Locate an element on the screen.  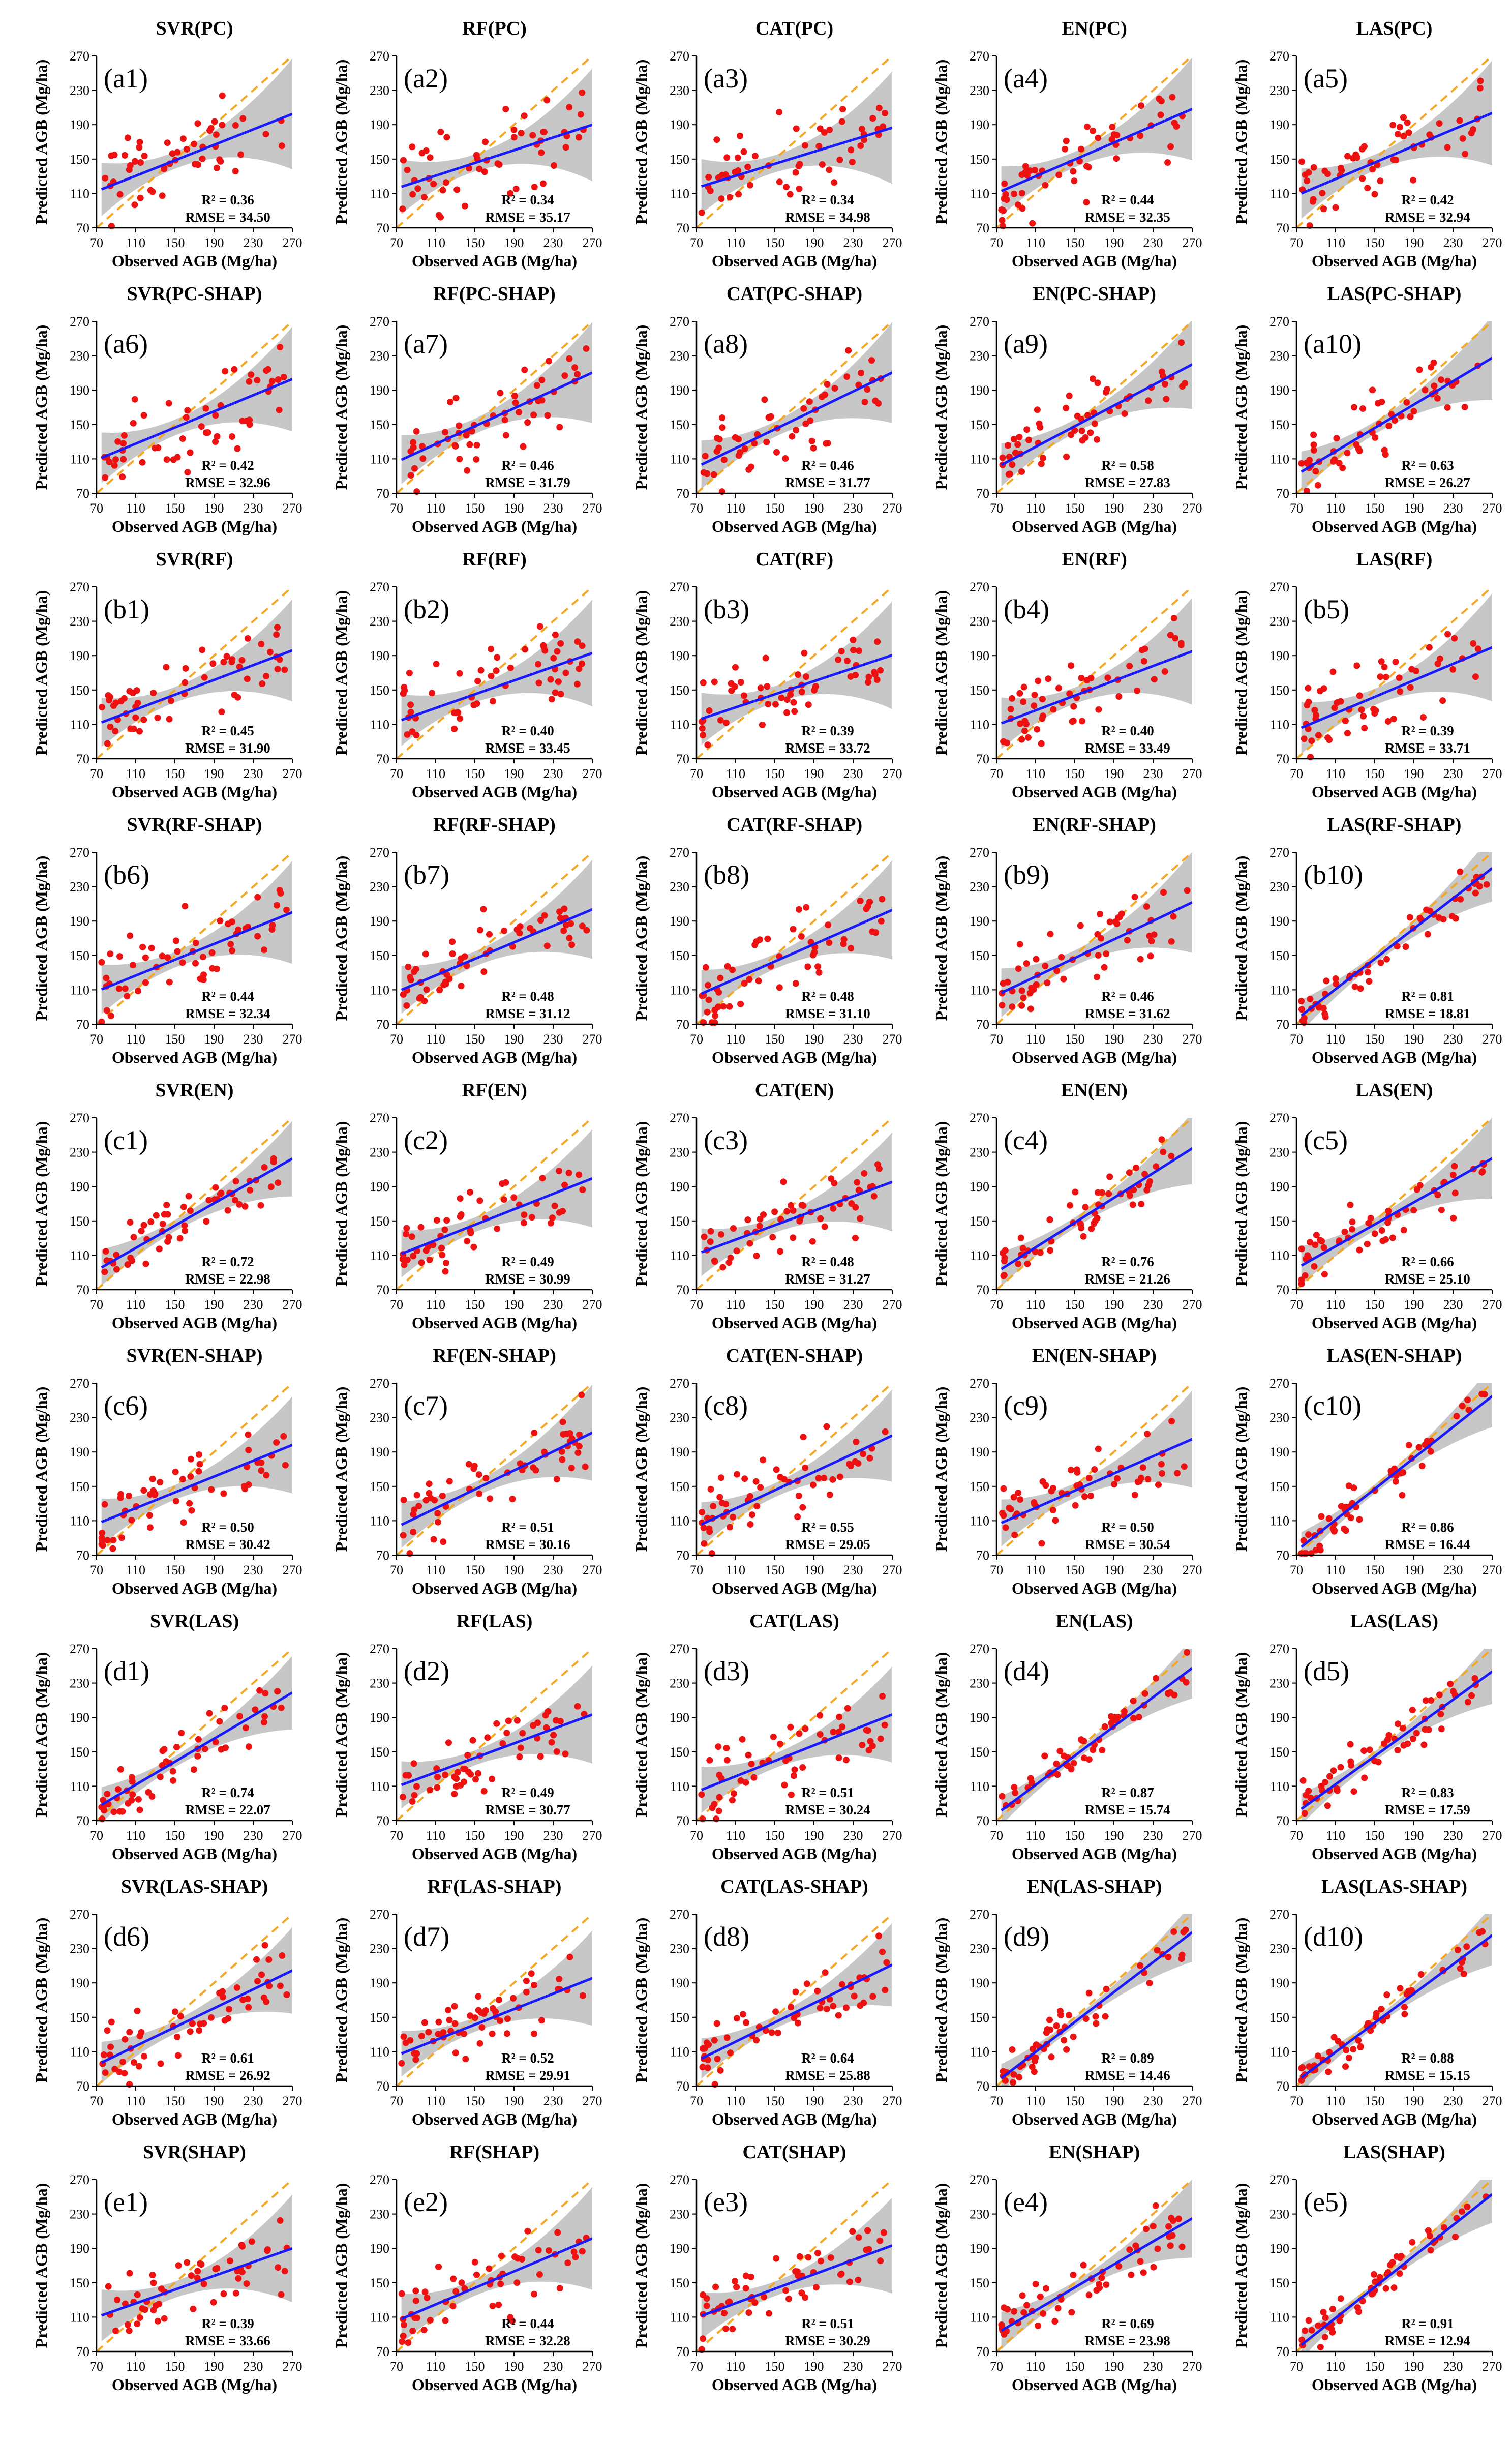
panel-title: EN(PC-SHAP) is located at coordinates (1094, 294).